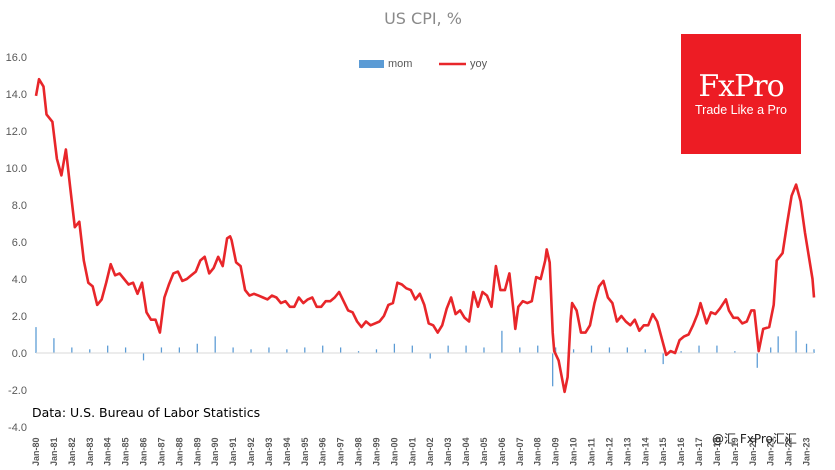 The width and height of the screenshot is (835, 470). Describe the element at coordinates (341, 451) in the screenshot. I see `x-tick-label: Jan-97` at that location.